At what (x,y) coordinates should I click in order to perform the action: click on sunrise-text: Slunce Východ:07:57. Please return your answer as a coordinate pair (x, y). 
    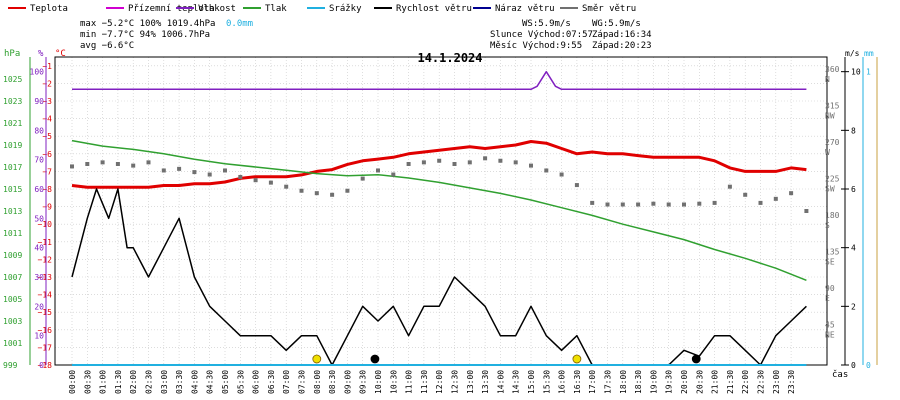
    Looking at the image, I should click on (541, 35).